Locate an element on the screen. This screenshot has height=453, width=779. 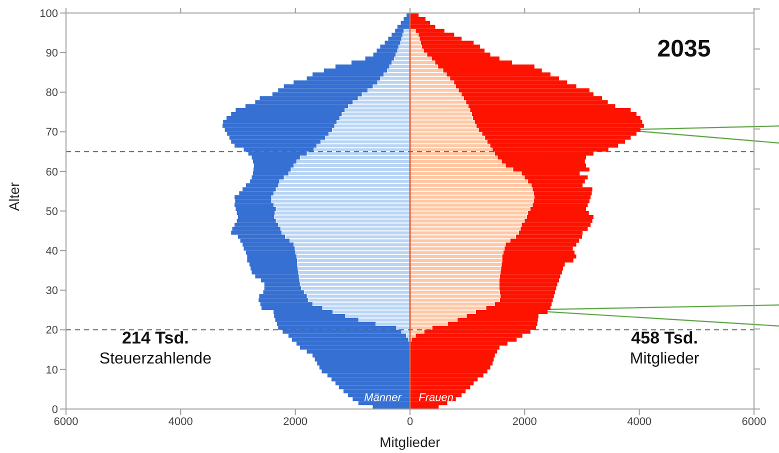
text: 2035 is located at coordinates (684, 49).